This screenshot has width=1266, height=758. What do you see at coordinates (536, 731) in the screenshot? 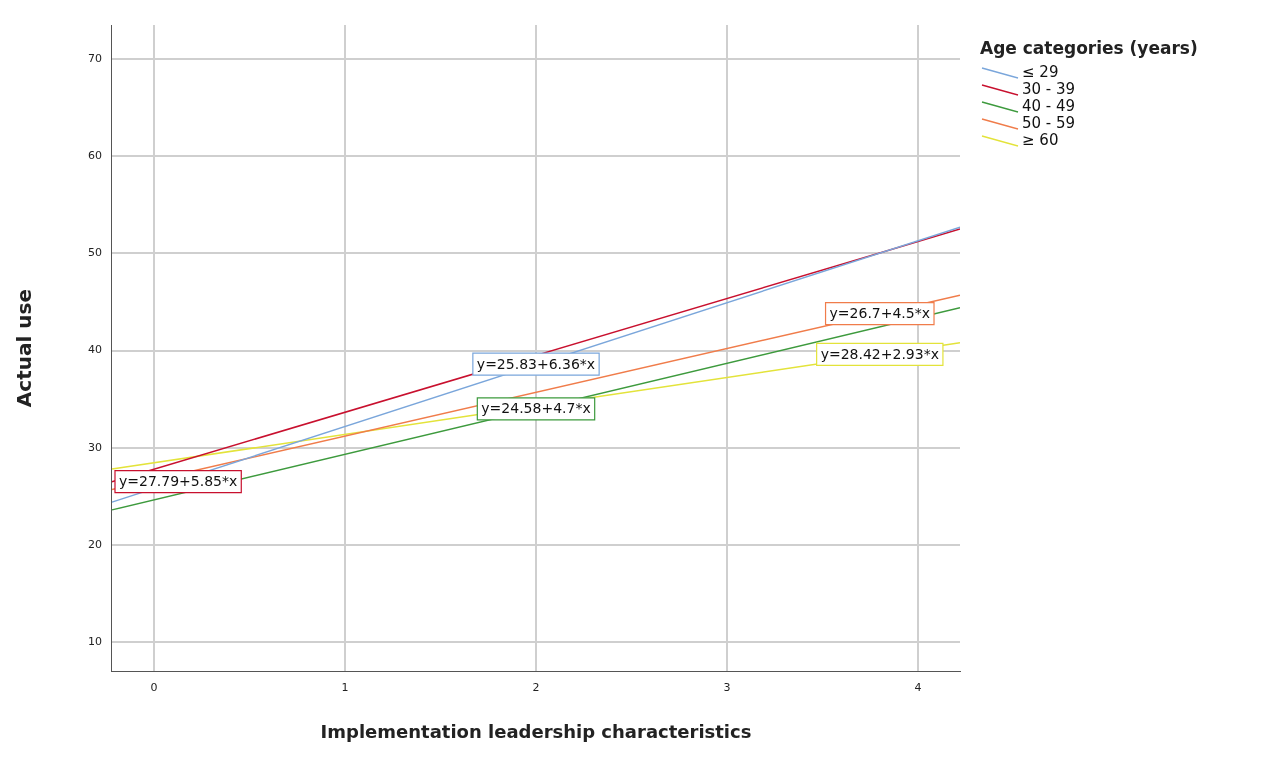
I see `x-axis-title: Implementation leadership characteristics` at bounding box center [536, 731].